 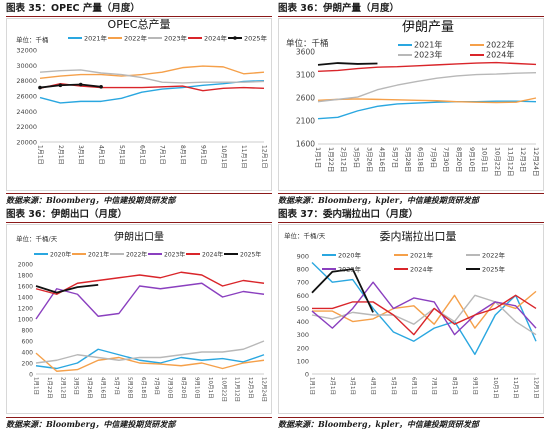 I want to click on x-tick-label: 6月1日, so click(x=141, y=155).